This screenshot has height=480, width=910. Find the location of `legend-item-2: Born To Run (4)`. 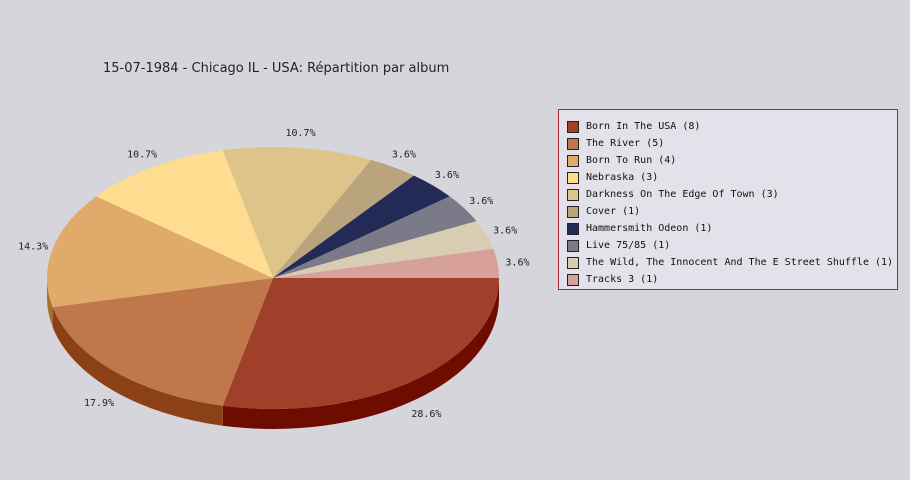

legend-item-2: Born To Run (4) is located at coordinates (732, 160).